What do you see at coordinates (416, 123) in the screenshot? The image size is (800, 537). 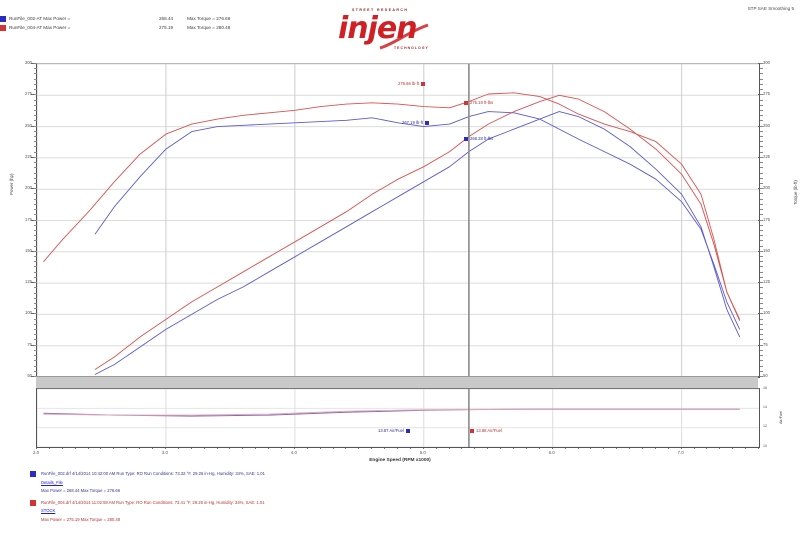 I see `annotation-peak-torque-blue: 267.19 lb-ft` at bounding box center [416, 123].